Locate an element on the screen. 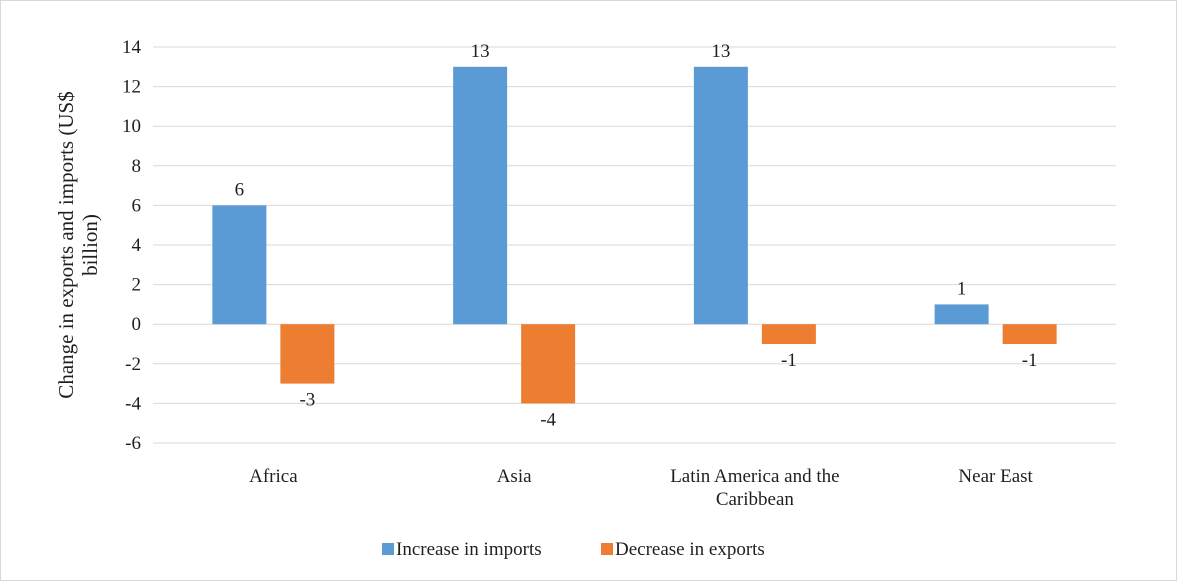 The height and width of the screenshot is (582, 1177). y-axis-ticks: -6 -4 -2 0 2 4 6 8 10 12 14 is located at coordinates (132, 245).